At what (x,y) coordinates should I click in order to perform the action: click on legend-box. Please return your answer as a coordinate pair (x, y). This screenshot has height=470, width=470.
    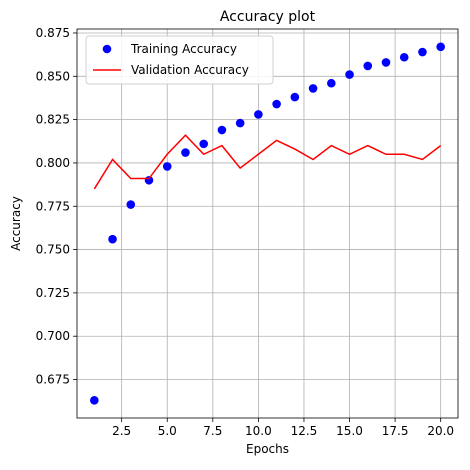
    Looking at the image, I should click on (179, 60).